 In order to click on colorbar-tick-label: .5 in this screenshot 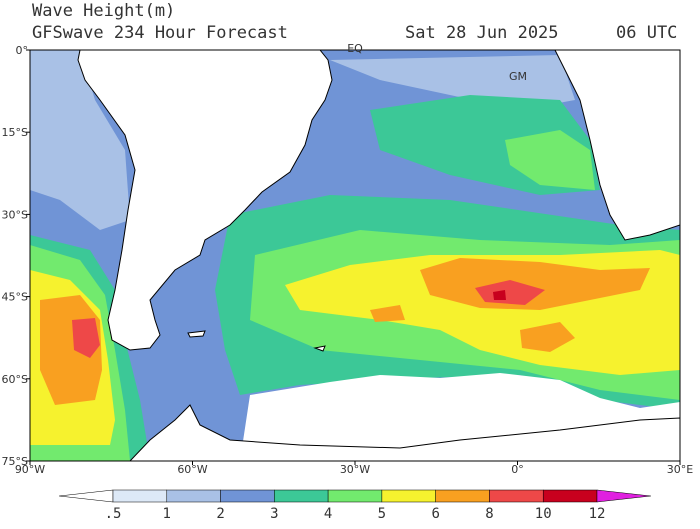, I will do `click(113, 514)`.